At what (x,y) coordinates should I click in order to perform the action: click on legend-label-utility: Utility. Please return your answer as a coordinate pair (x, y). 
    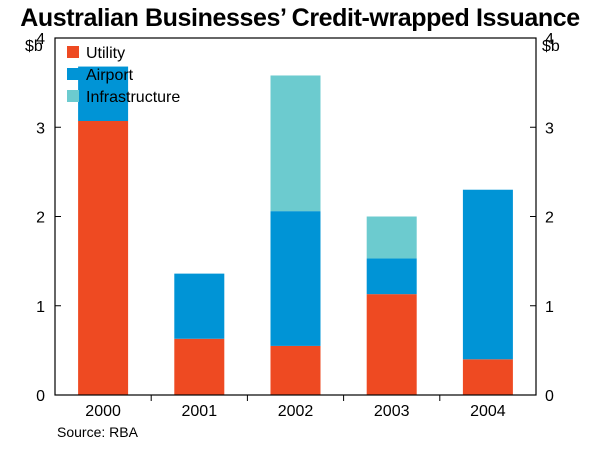
    Looking at the image, I should click on (105, 53).